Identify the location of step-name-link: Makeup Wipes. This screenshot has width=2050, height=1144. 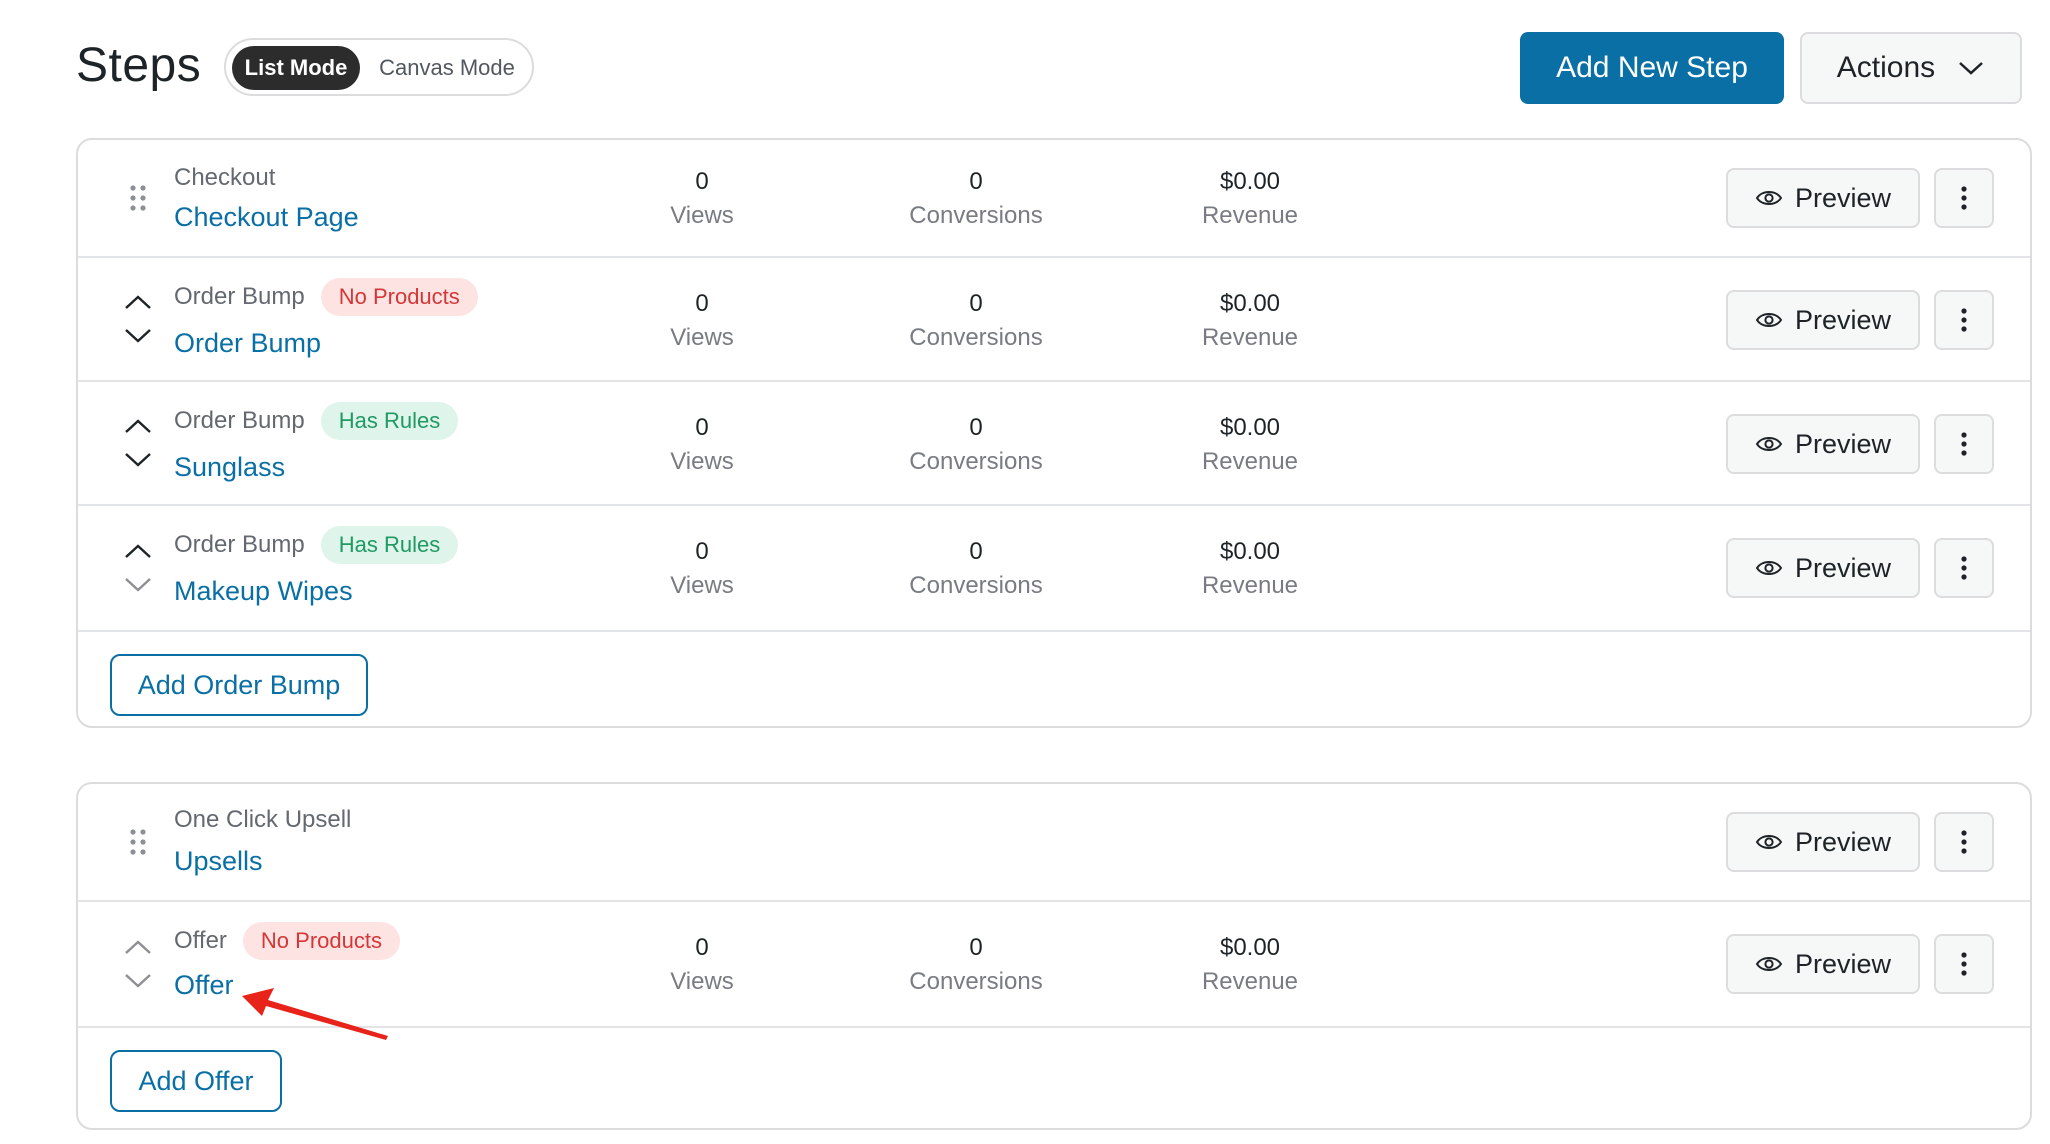
(263, 591).